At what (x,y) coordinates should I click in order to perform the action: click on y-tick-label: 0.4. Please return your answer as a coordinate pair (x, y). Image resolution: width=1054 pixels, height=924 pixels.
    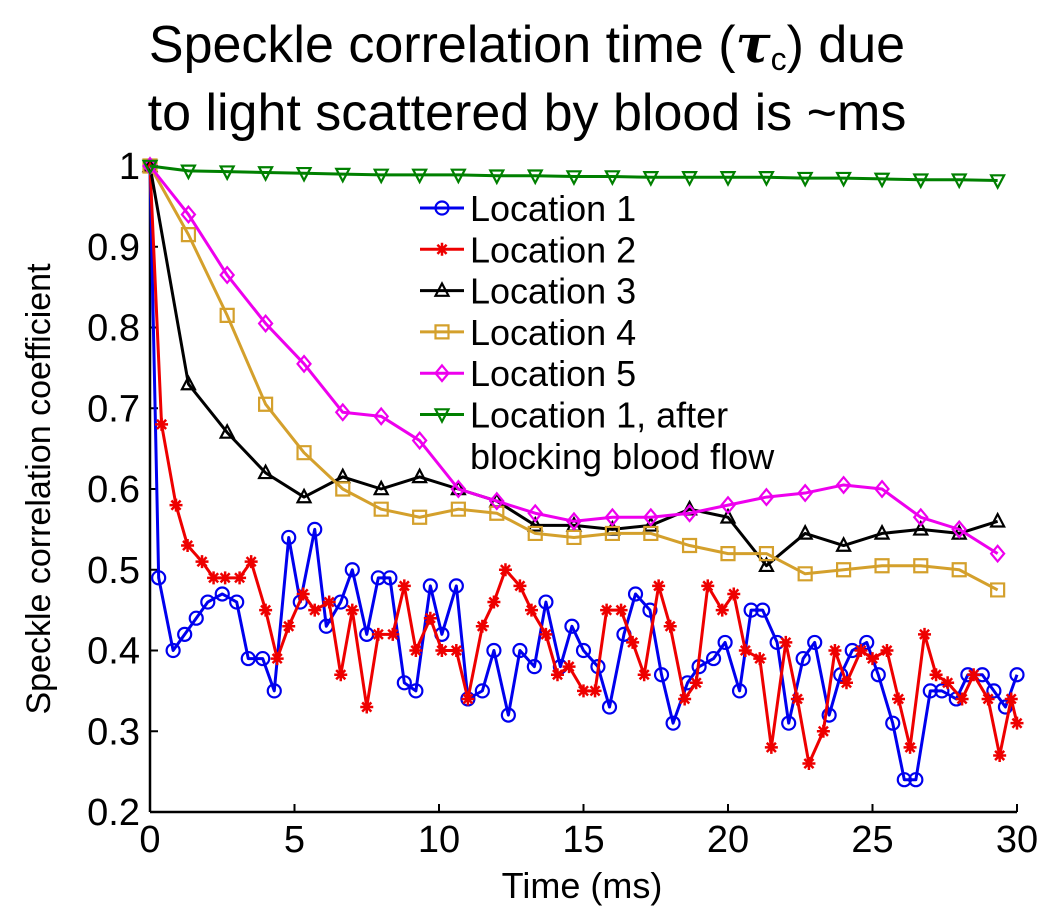
    Looking at the image, I should click on (113, 652).